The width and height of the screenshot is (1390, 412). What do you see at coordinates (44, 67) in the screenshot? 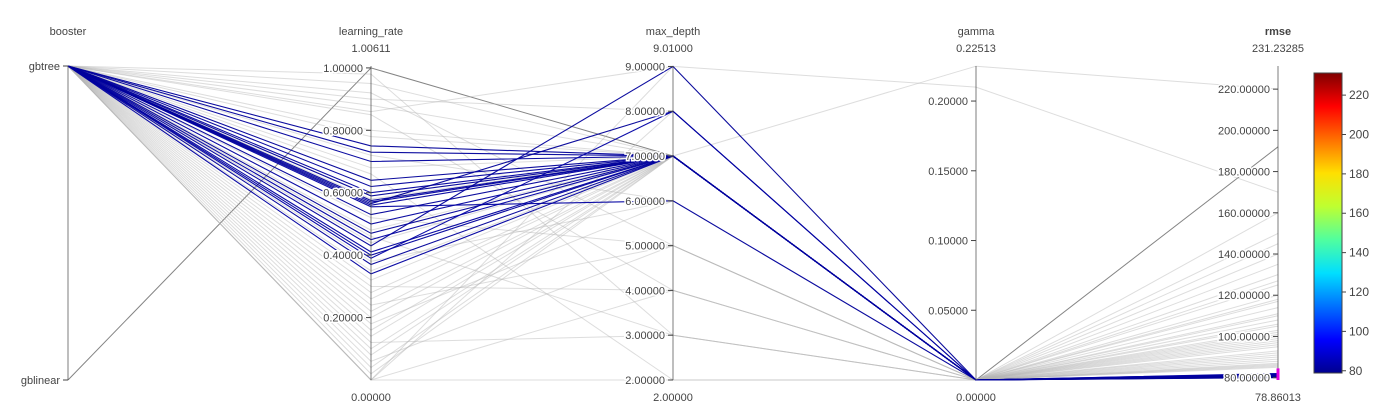
I see `tick-label-gbtree: gbtree` at bounding box center [44, 67].